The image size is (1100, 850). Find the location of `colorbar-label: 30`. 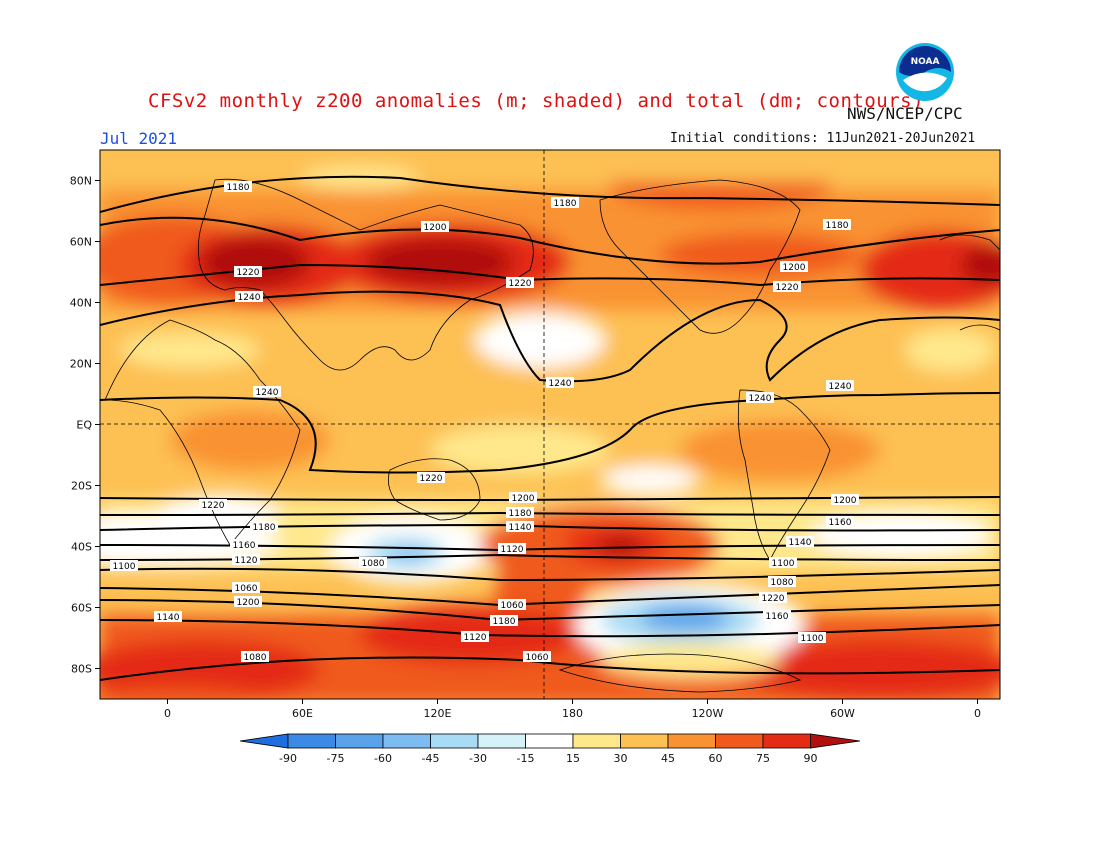

colorbar-label: 30 is located at coordinates (621, 758).